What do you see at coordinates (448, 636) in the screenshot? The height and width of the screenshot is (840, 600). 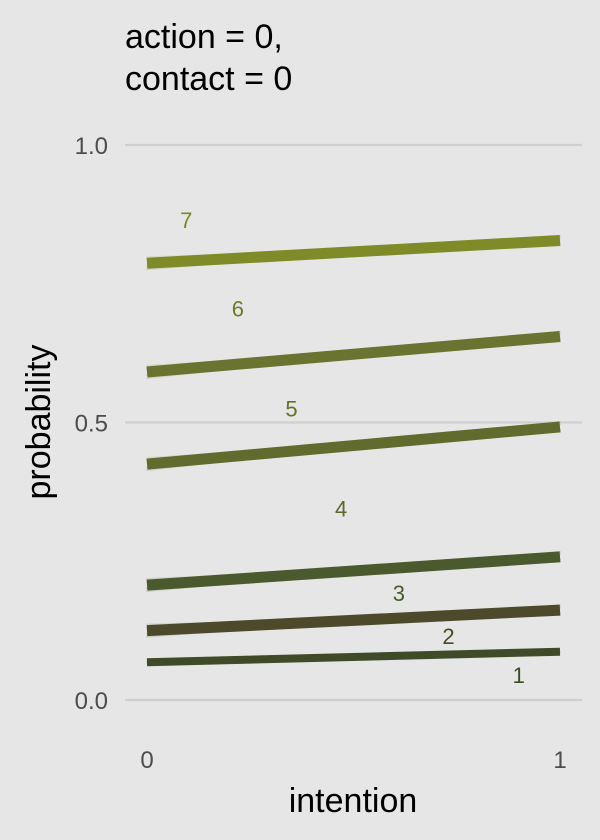 I see `category-label-2: 2` at bounding box center [448, 636].